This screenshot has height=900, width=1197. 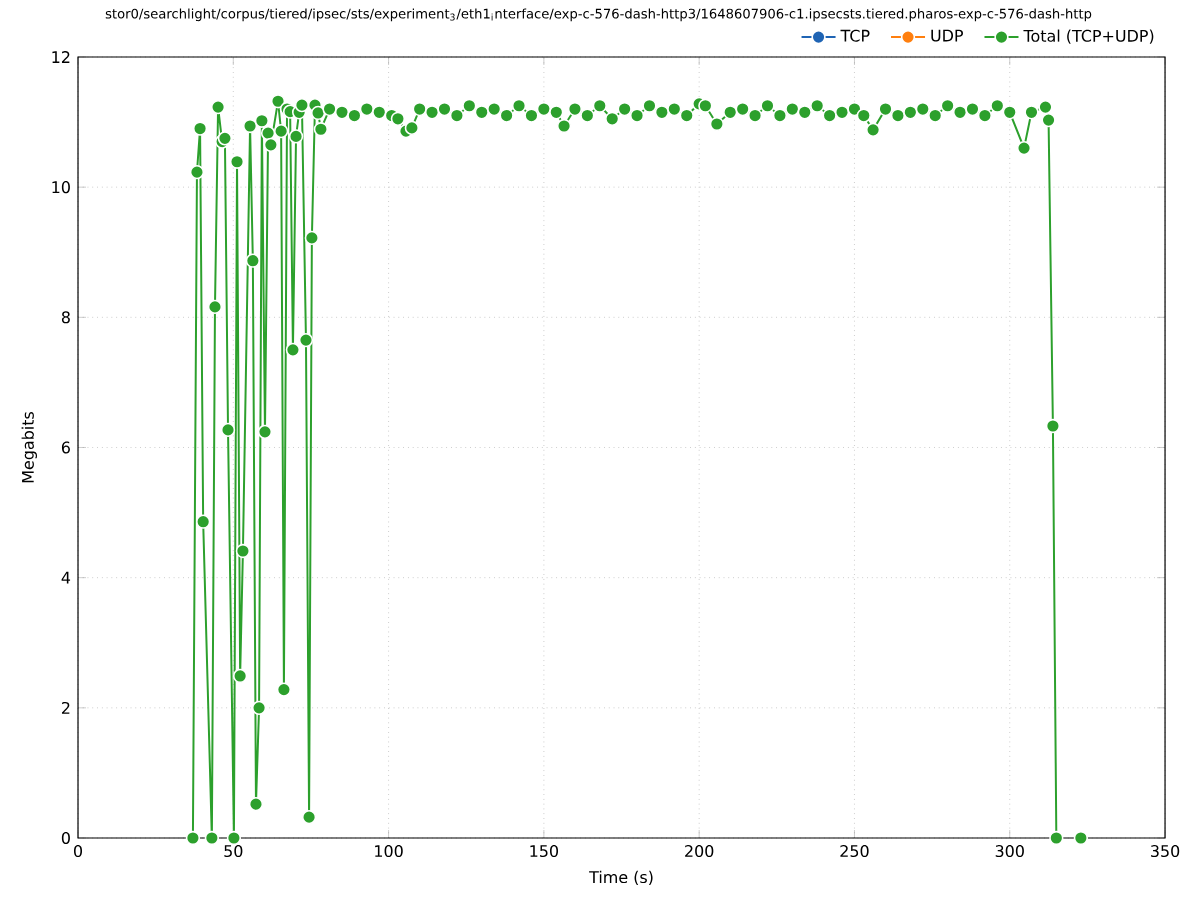 What do you see at coordinates (65, 707) in the screenshot?
I see `y-tick-label: 2` at bounding box center [65, 707].